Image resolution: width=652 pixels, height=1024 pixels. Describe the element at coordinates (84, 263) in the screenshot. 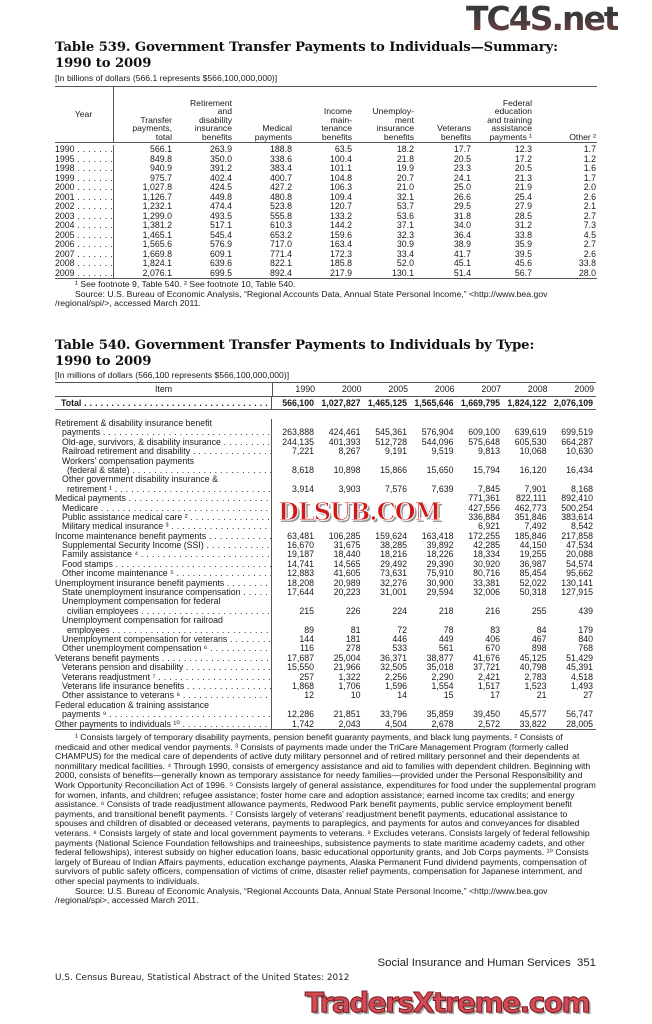

I see `year-label: 2008` at that location.